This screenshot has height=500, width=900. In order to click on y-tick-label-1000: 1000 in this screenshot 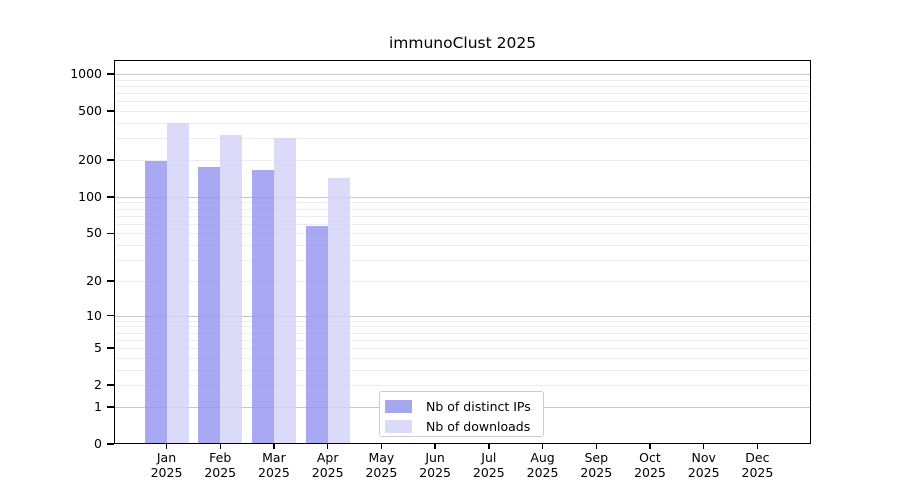, I will do `click(86, 74)`.